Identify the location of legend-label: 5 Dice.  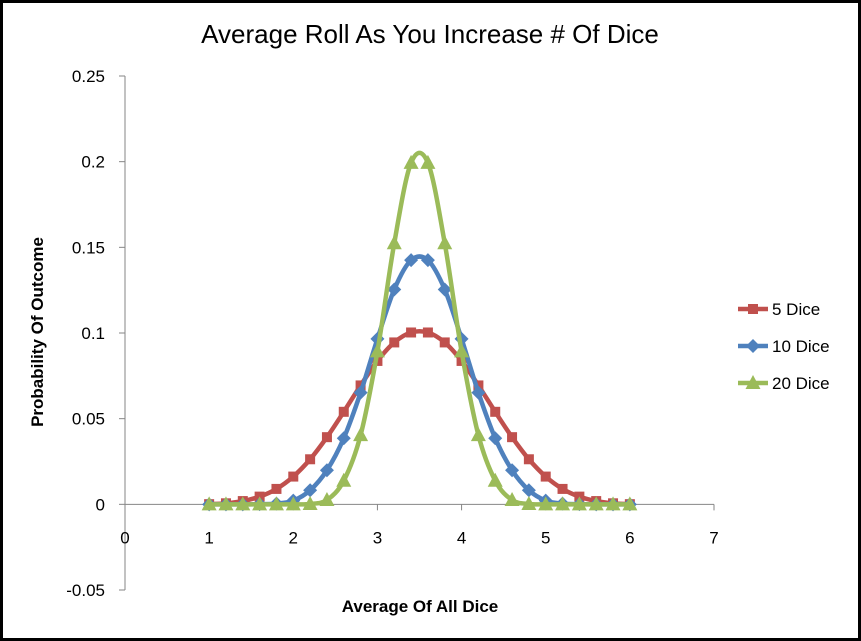
(796, 309).